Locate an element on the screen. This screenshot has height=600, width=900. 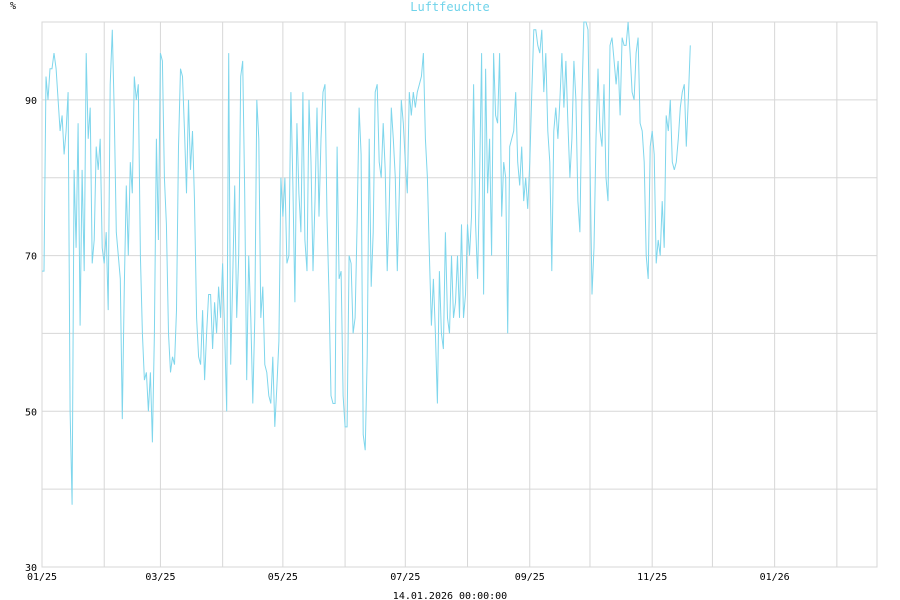
x-tick-label: 07/25 is located at coordinates (405, 577).